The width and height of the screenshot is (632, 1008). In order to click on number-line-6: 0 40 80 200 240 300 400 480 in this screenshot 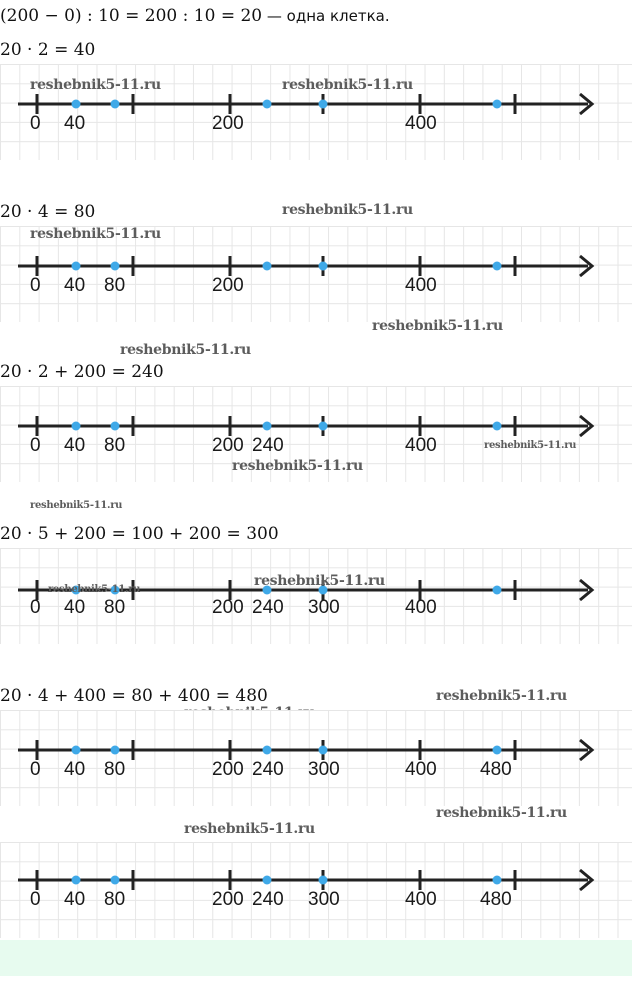, I will do `click(316, 880)`.